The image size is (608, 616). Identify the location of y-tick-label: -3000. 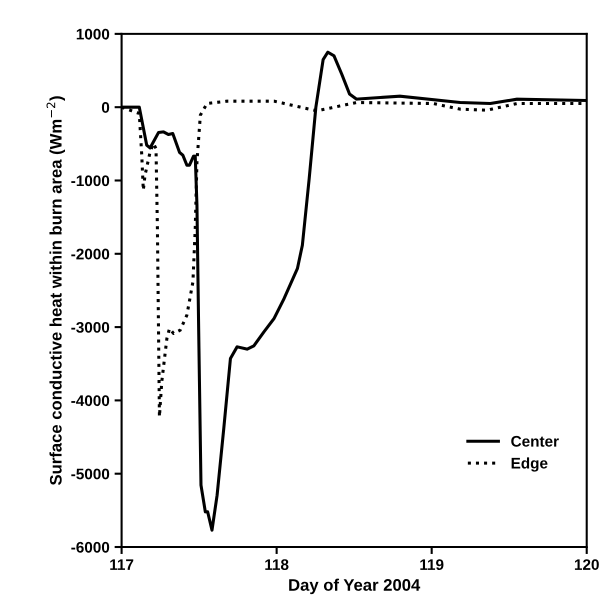
(90, 327).